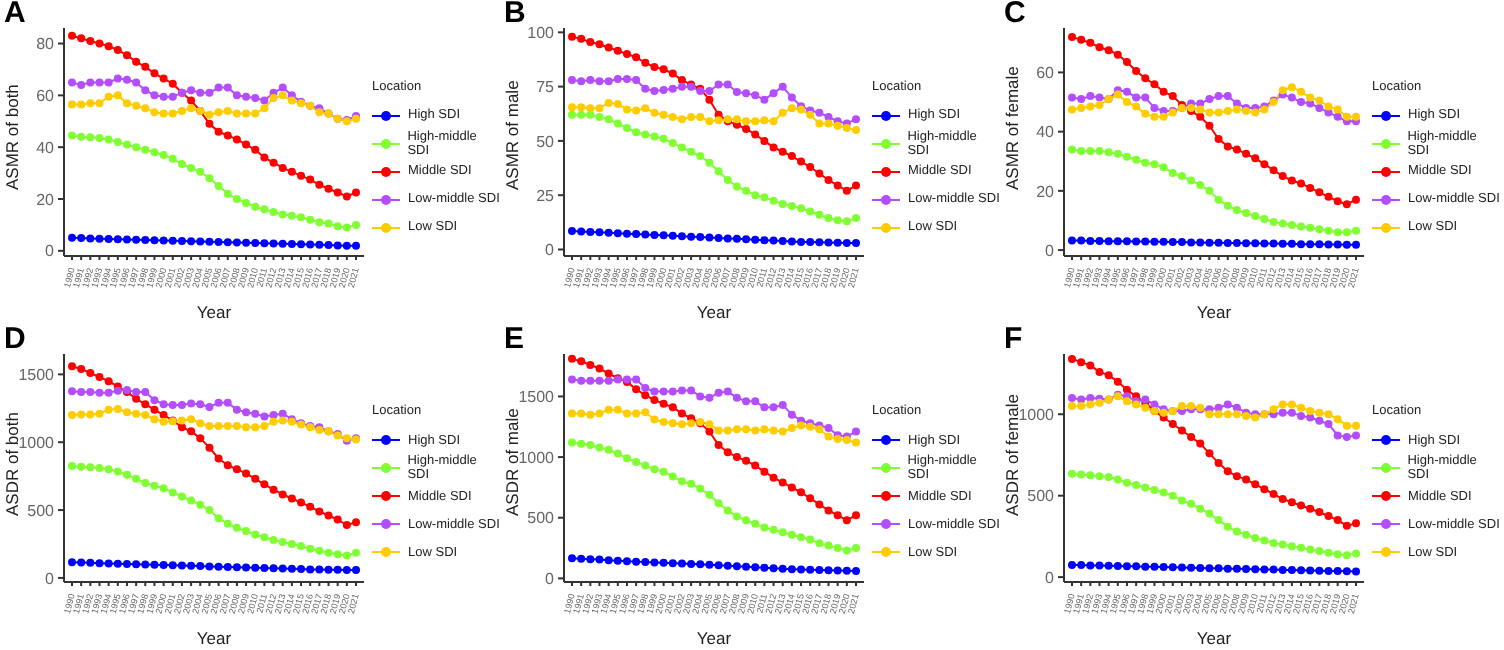 The height and width of the screenshot is (650, 1504). I want to click on chart-title: A, so click(15, 15).